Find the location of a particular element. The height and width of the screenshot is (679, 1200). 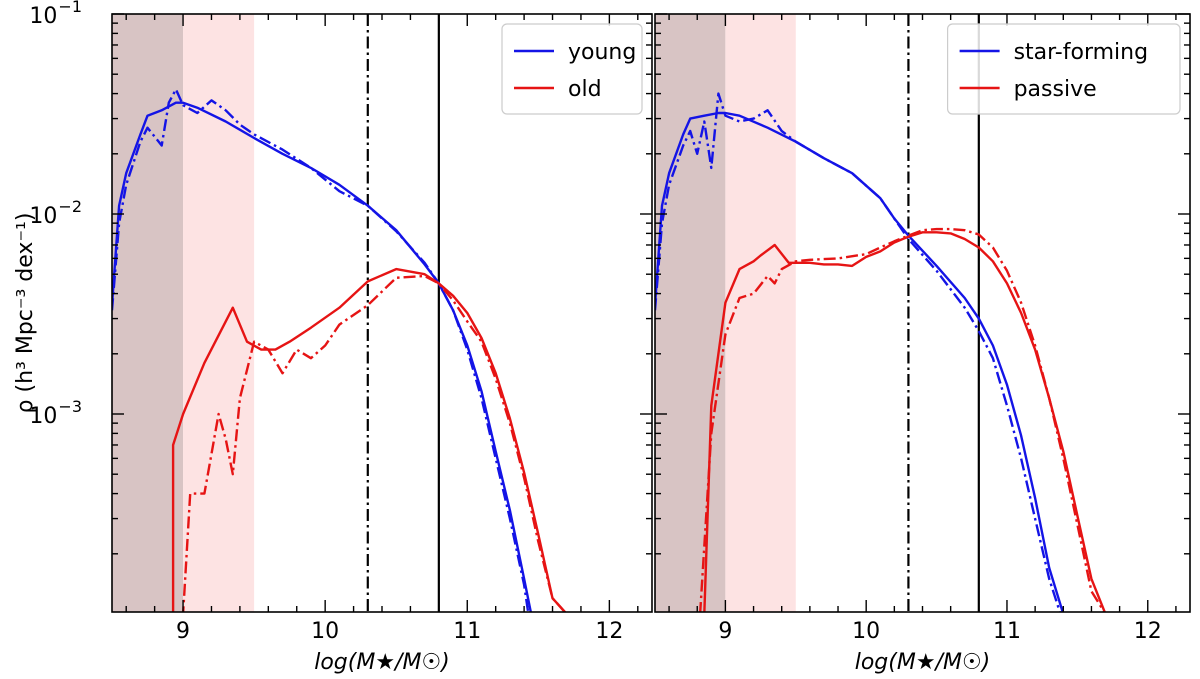

p1-x-tick-label: 12 is located at coordinates (1148, 631).